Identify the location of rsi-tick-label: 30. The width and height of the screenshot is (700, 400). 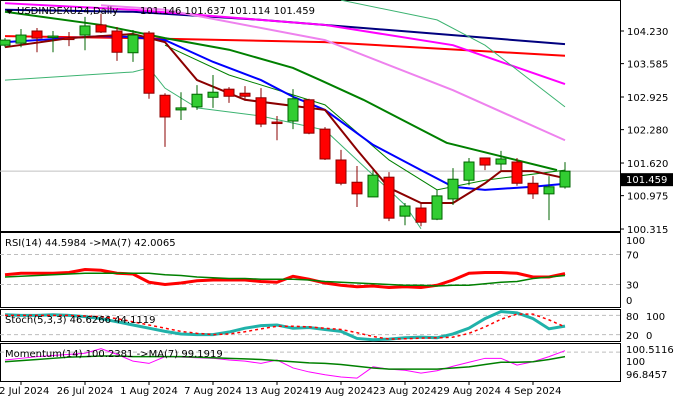
(632, 286).